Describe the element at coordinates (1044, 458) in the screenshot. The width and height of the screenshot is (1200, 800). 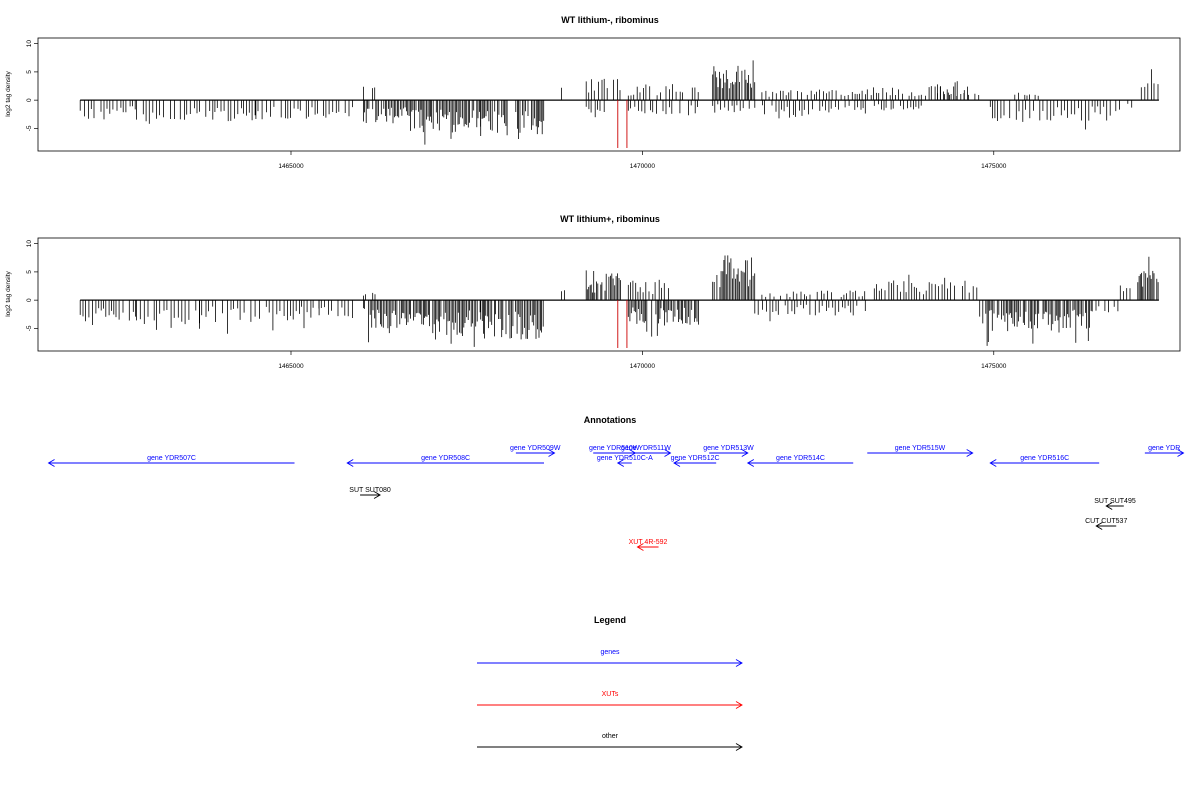
I see `annotation-label: gene YDR516C` at that location.